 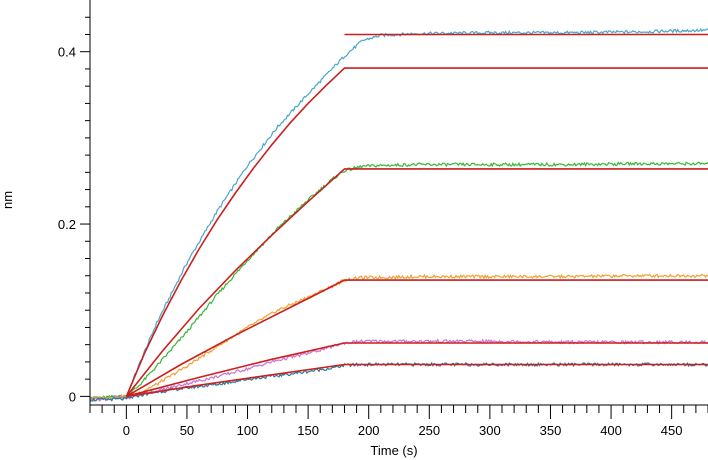 I want to click on y-tick-label: 0.2, so click(x=67, y=224).